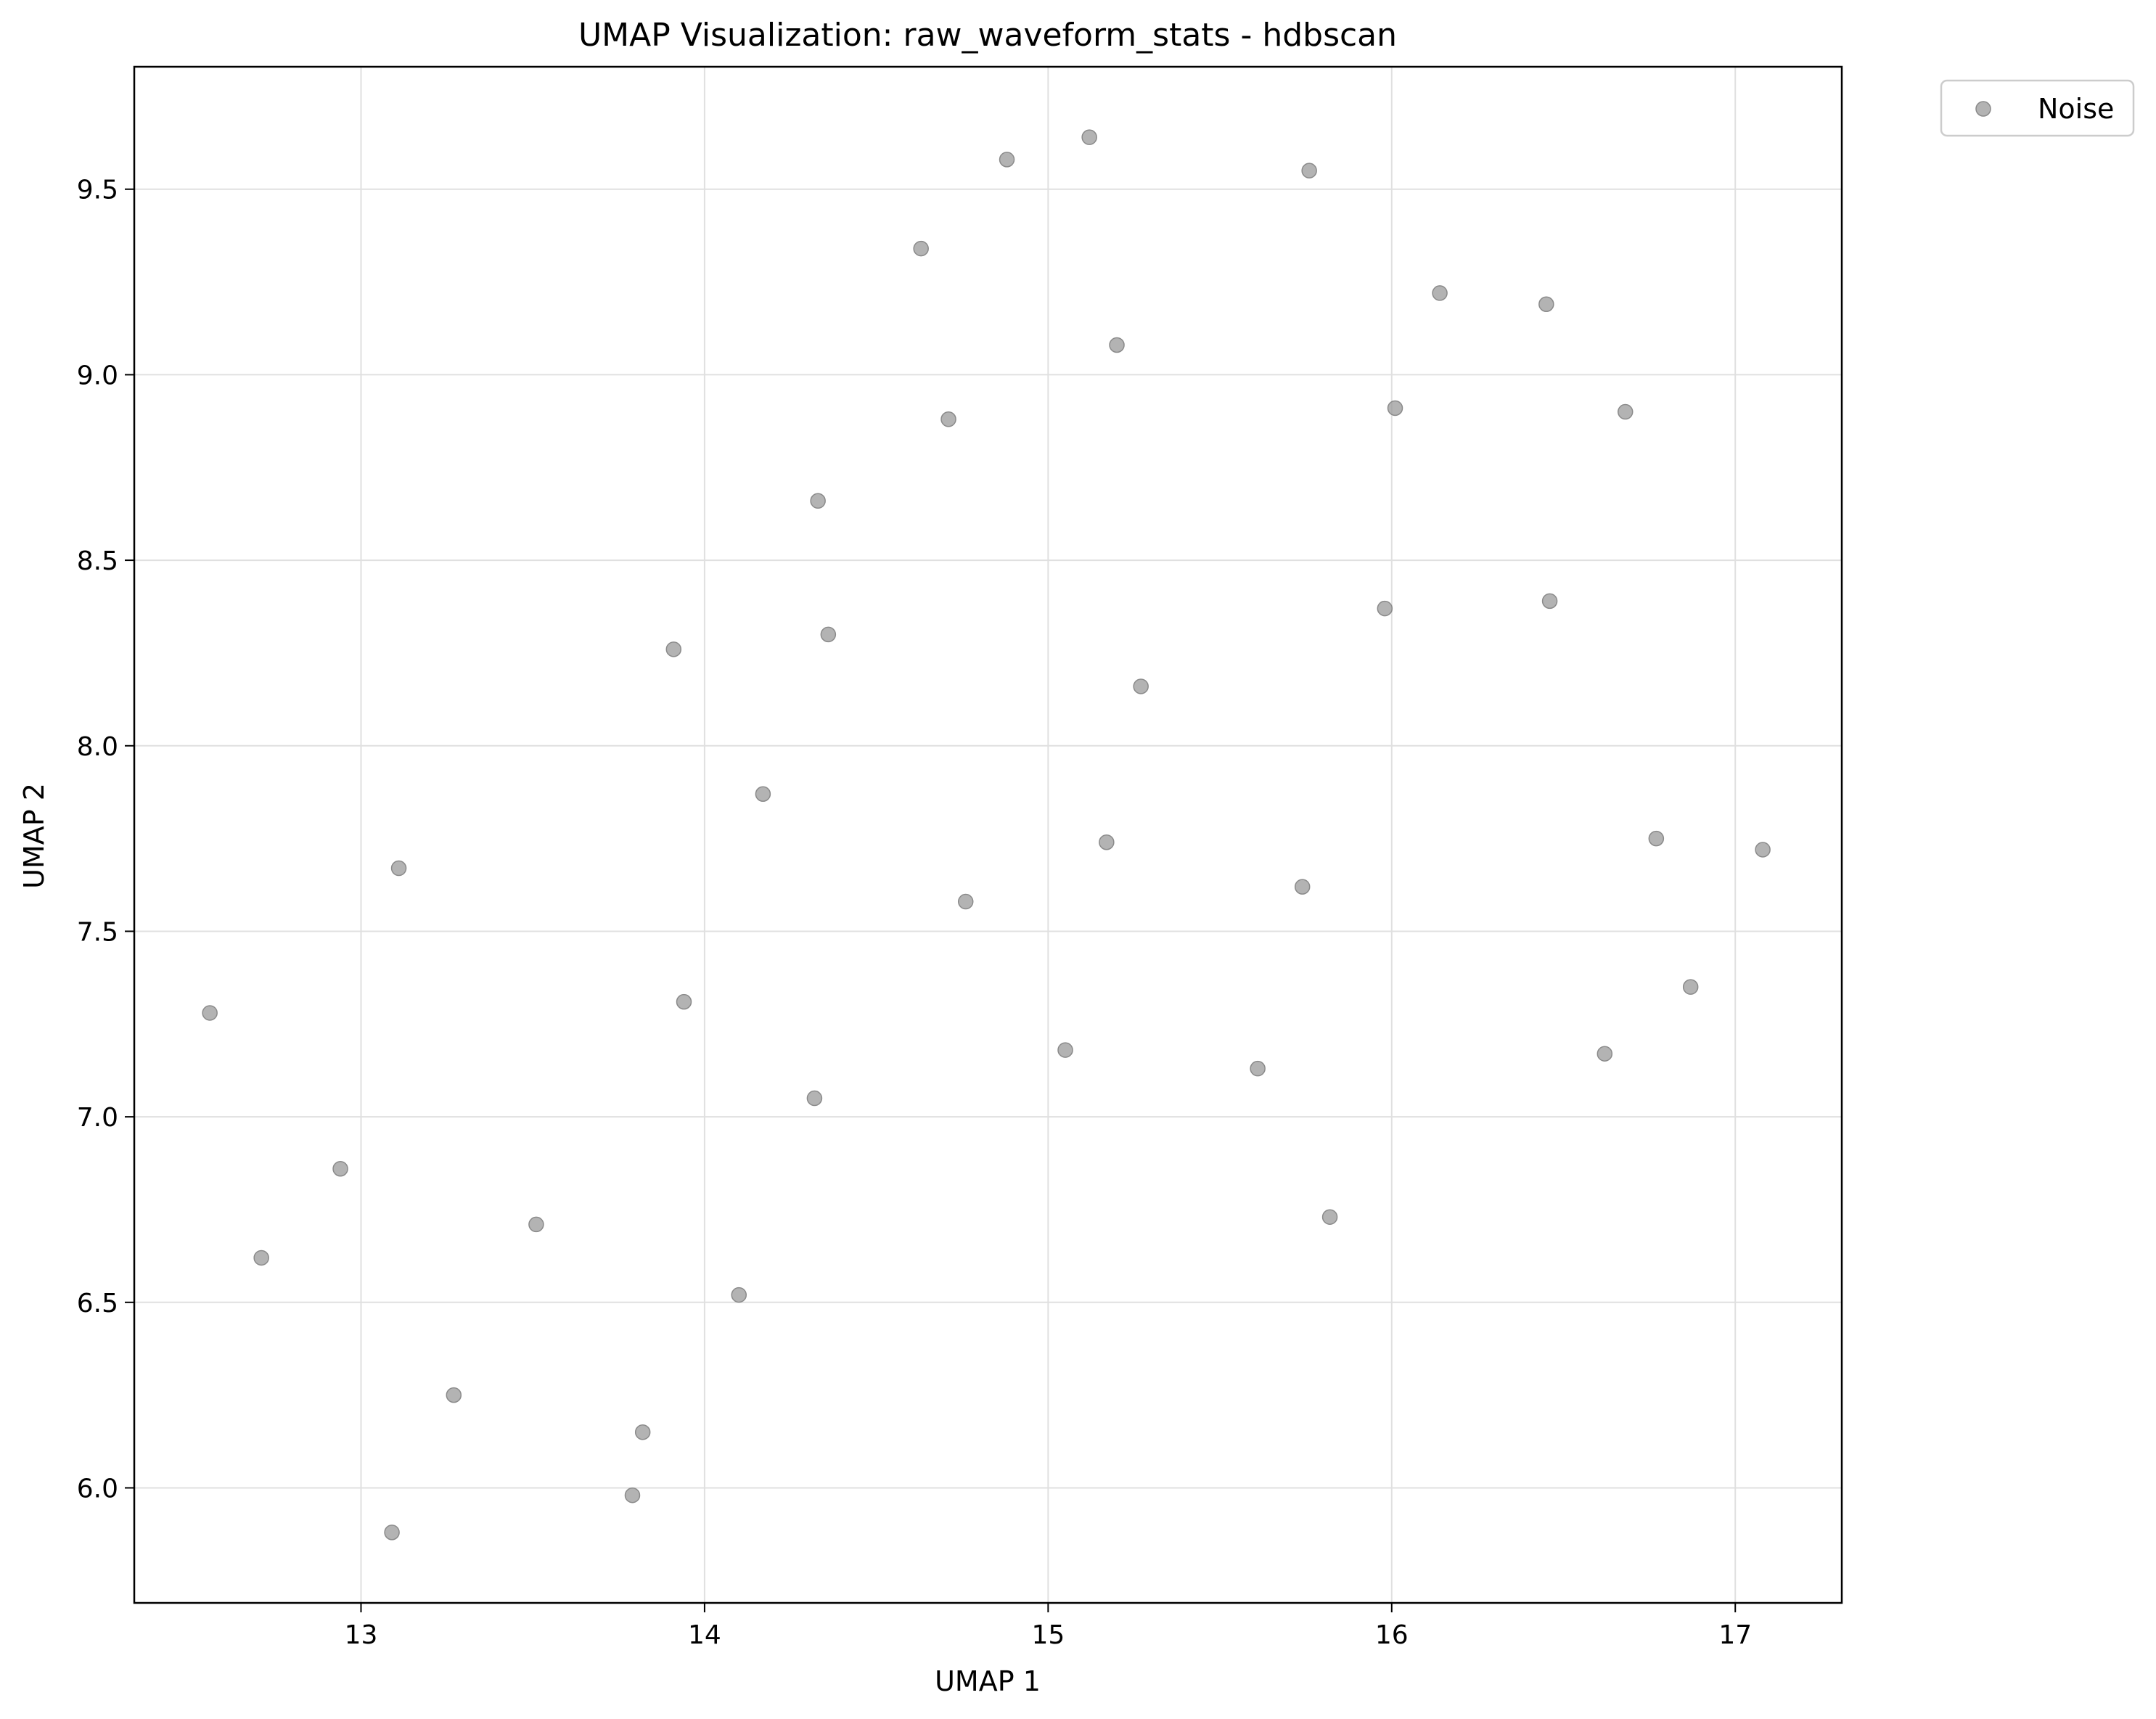 Image resolution: width=2156 pixels, height=1719 pixels. What do you see at coordinates (97, 932) in the screenshot?
I see `y-tick-label: 7.5` at bounding box center [97, 932].